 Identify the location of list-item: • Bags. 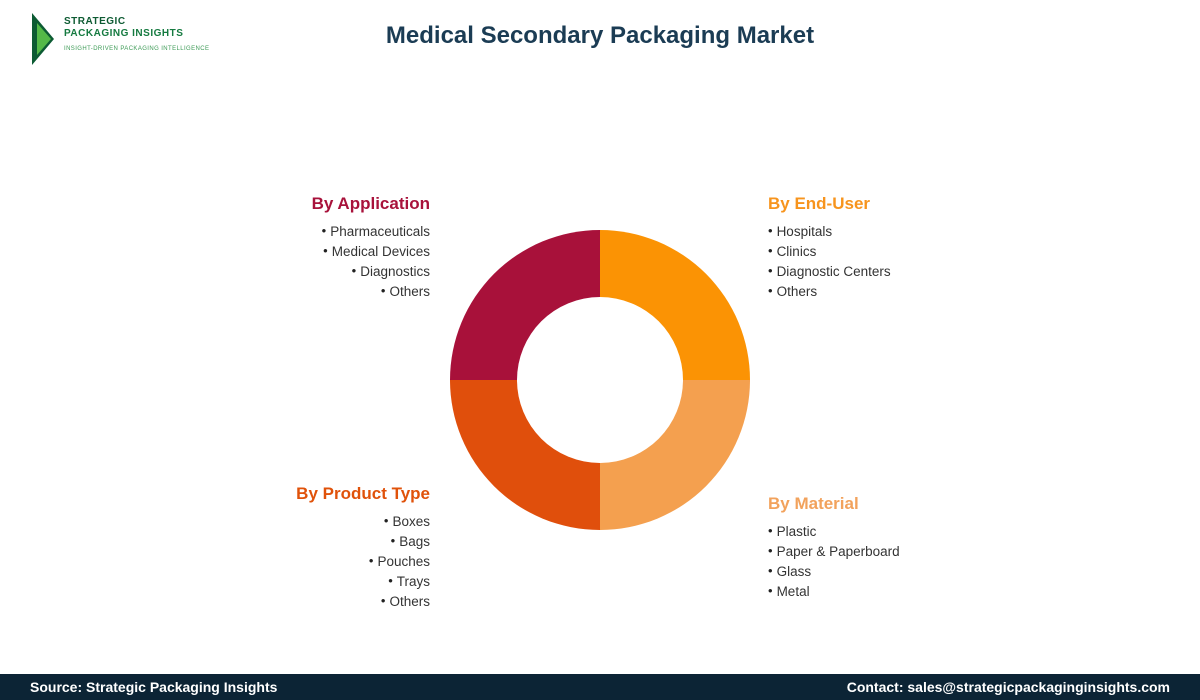
(410, 541).